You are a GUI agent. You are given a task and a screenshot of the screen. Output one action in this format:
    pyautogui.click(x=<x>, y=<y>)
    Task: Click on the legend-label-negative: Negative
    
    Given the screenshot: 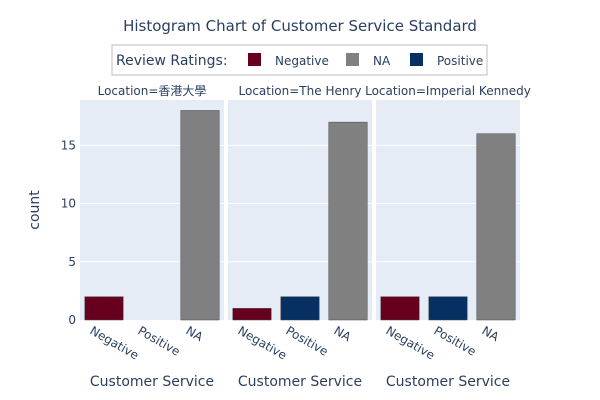 What is the action you would take?
    pyautogui.click(x=302, y=61)
    